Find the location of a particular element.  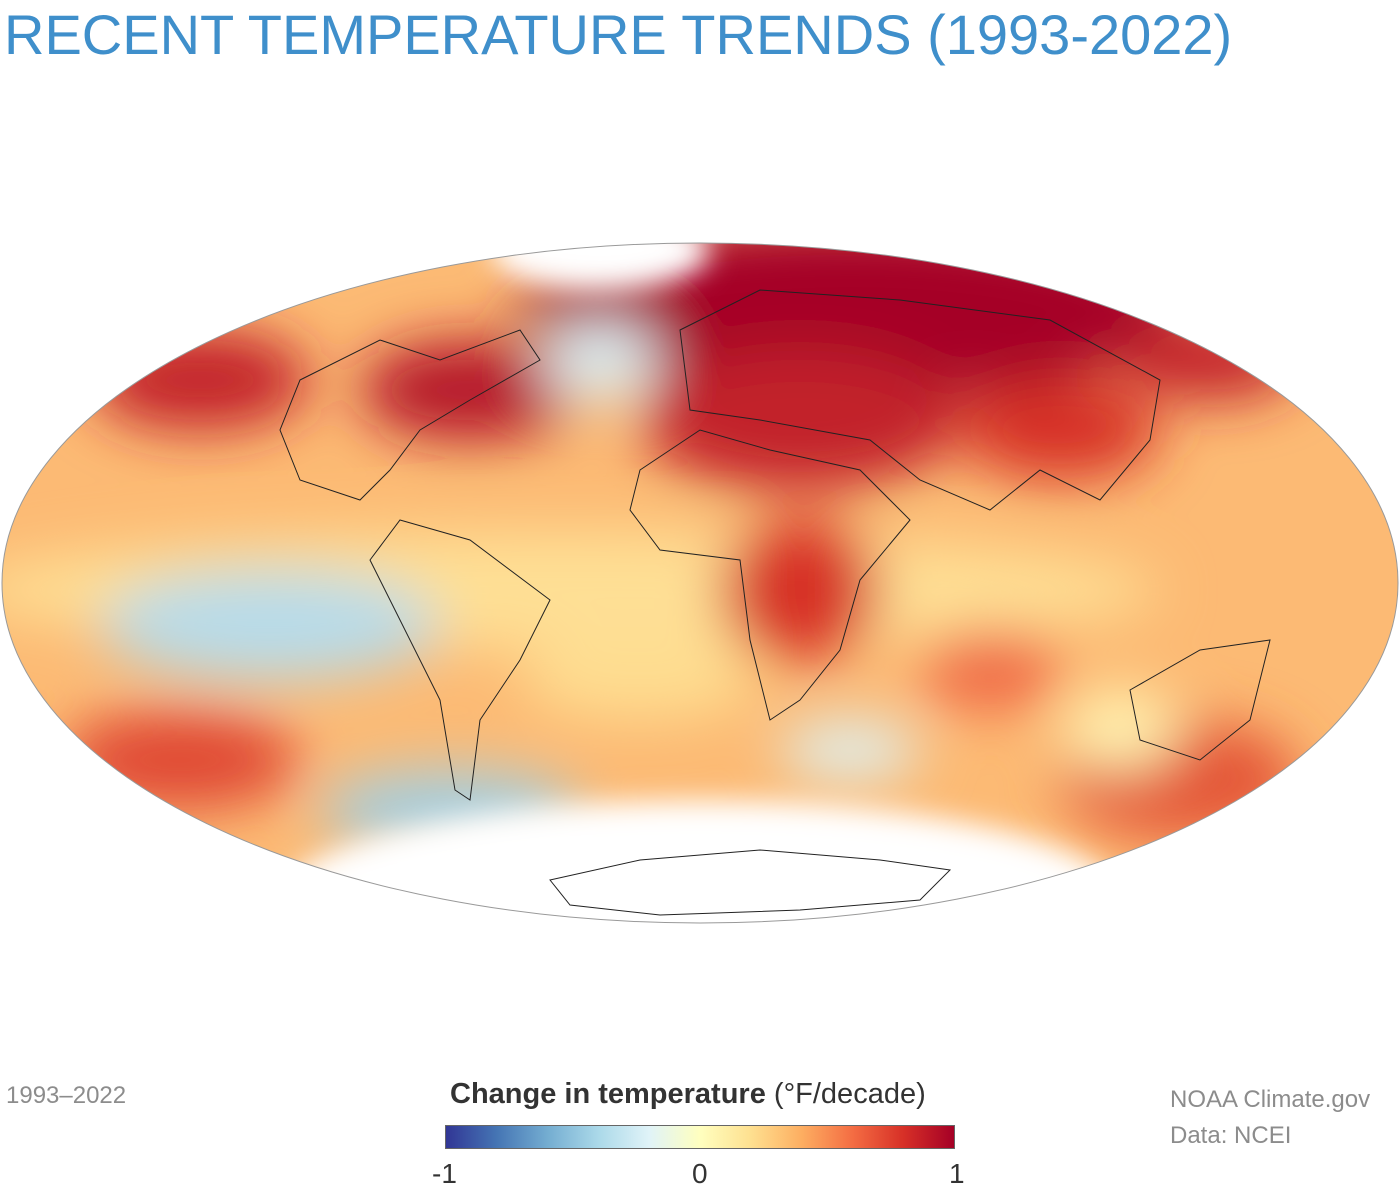

color-scale-bar is located at coordinates (700, 1137).